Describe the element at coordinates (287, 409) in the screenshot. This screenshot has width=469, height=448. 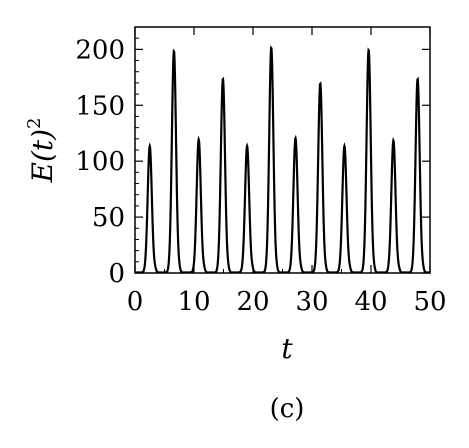
I see `panel-label: (c)` at that location.